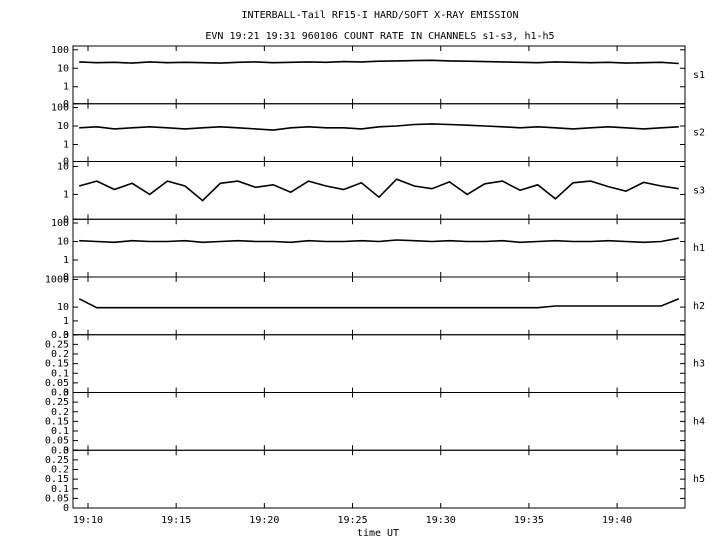  I want to click on series-label: h4, so click(699, 421).